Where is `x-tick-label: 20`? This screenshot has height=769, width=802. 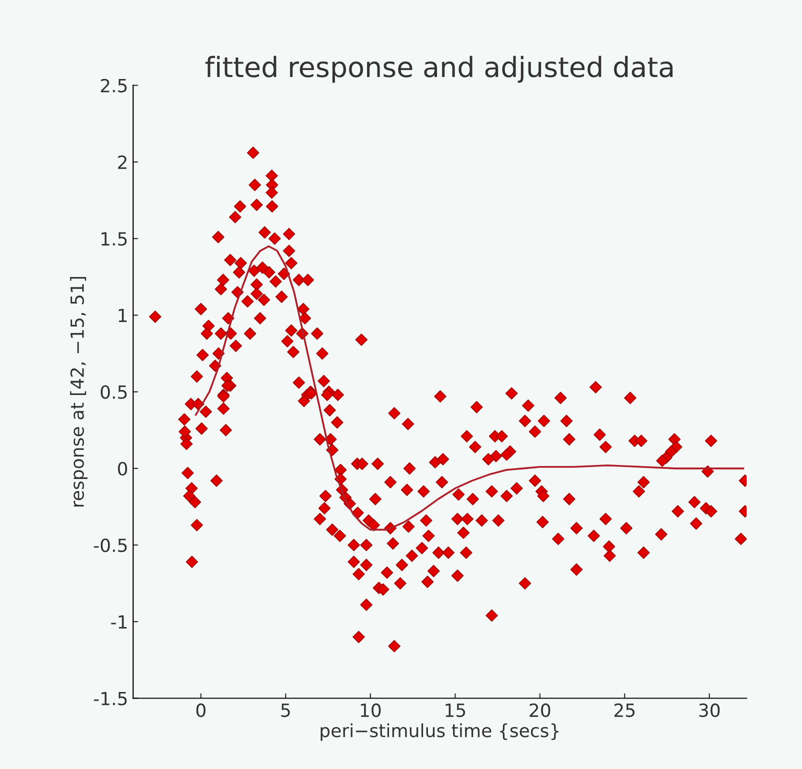 x-tick-label: 20 is located at coordinates (540, 710).